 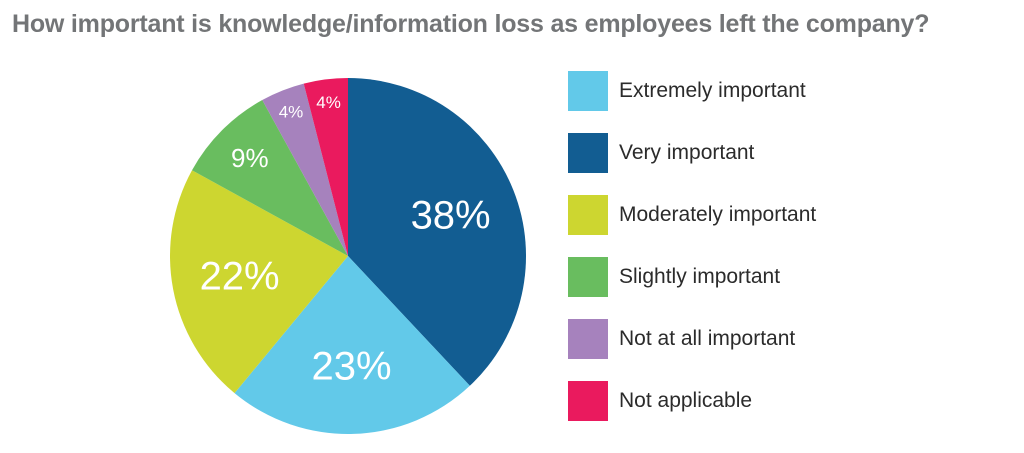 I want to click on legend-swatch-very-important, so click(x=588, y=152).